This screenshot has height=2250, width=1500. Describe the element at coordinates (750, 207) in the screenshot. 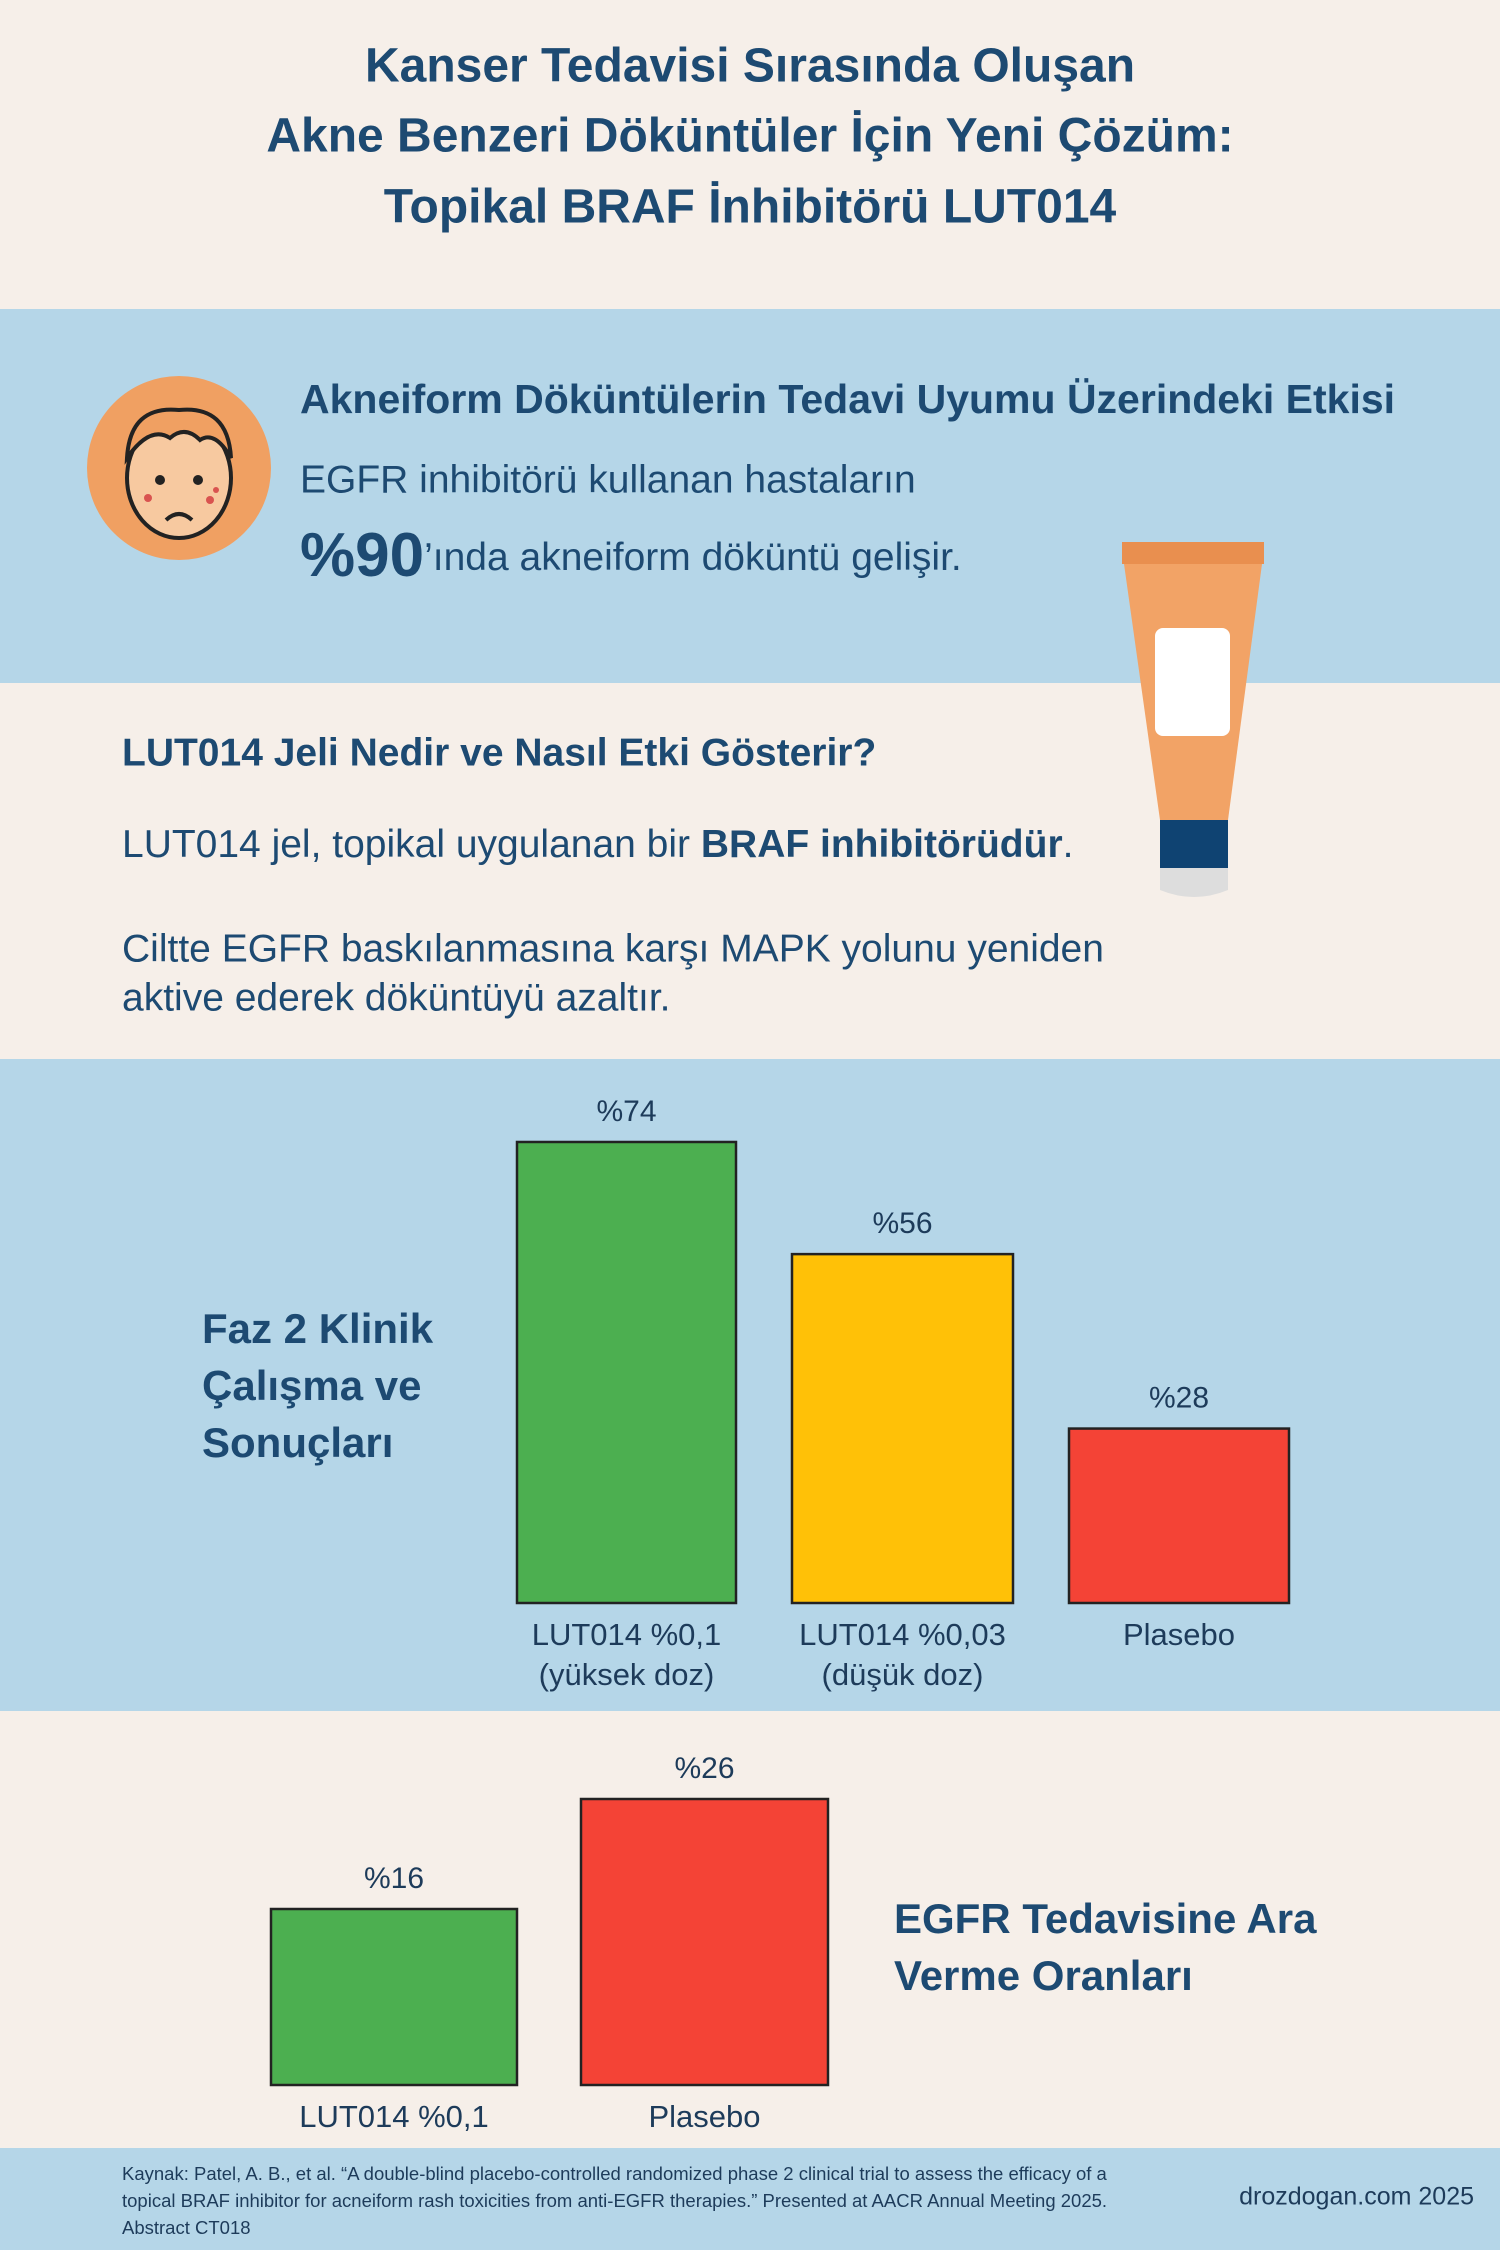

I see `title-line: Topikal BRAF İnhibitörü LUT014` at that location.